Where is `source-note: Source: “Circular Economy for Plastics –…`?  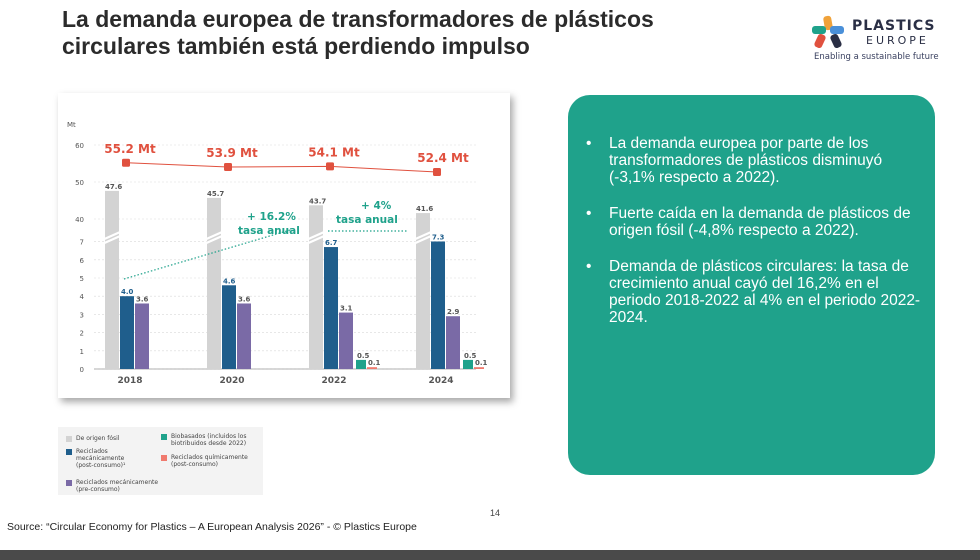
source-note: Source: “Circular Economy for Plastics –… is located at coordinates (212, 527).